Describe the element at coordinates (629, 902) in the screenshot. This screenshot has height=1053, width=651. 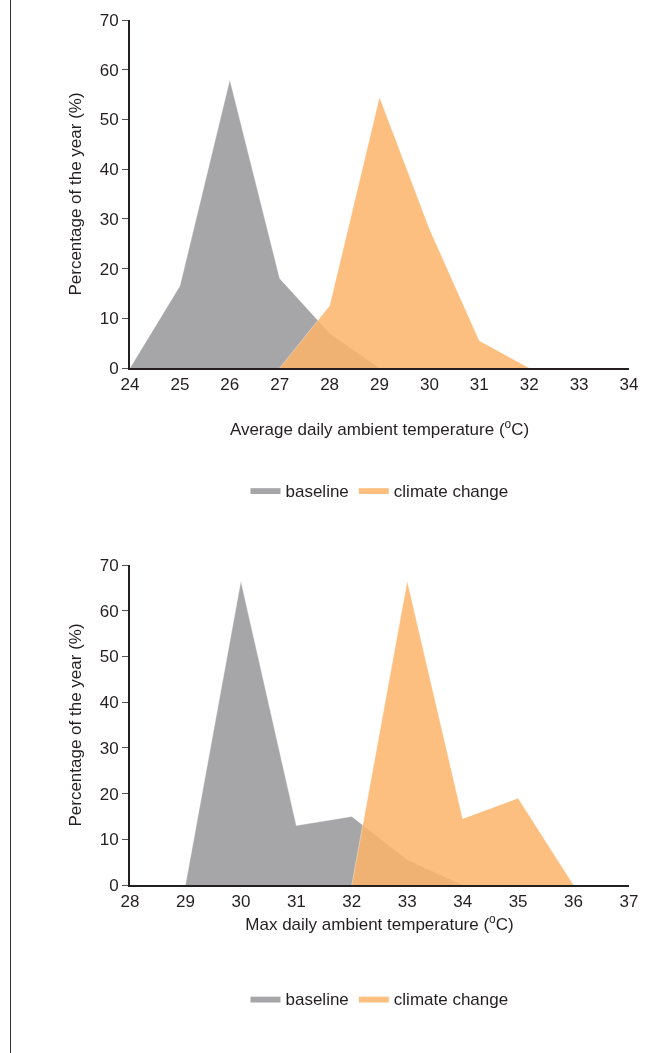
I see `x-tick-label: 37` at that location.